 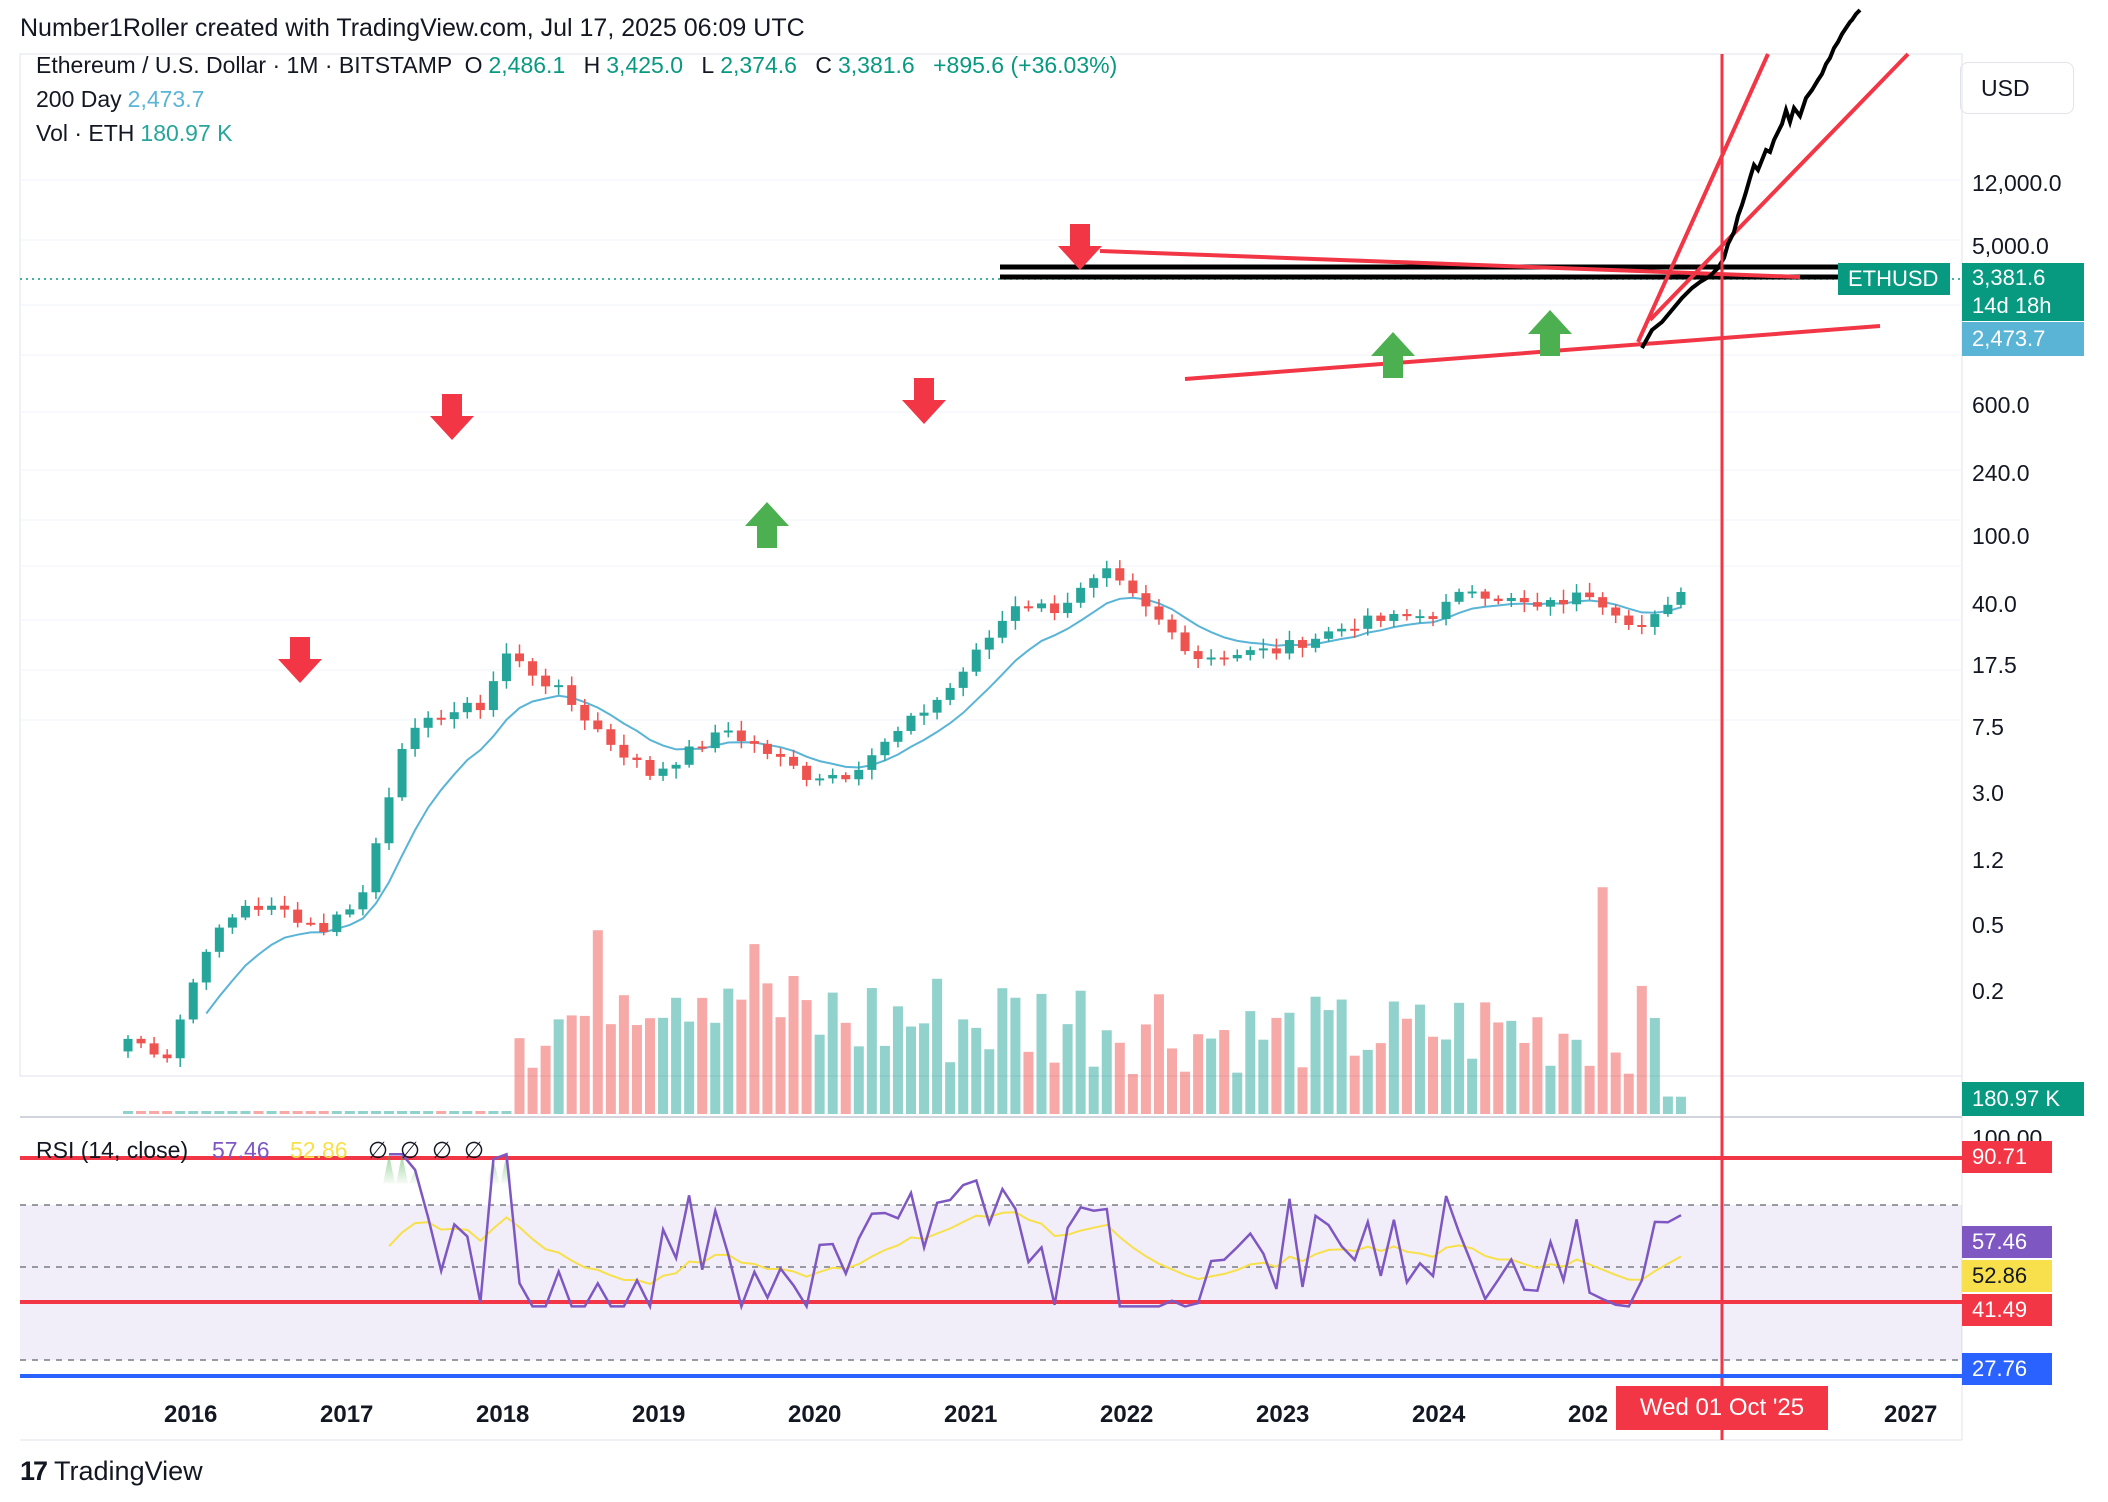 What do you see at coordinates (502, 1414) in the screenshot?
I see `x-tick-label: 2018` at bounding box center [502, 1414].